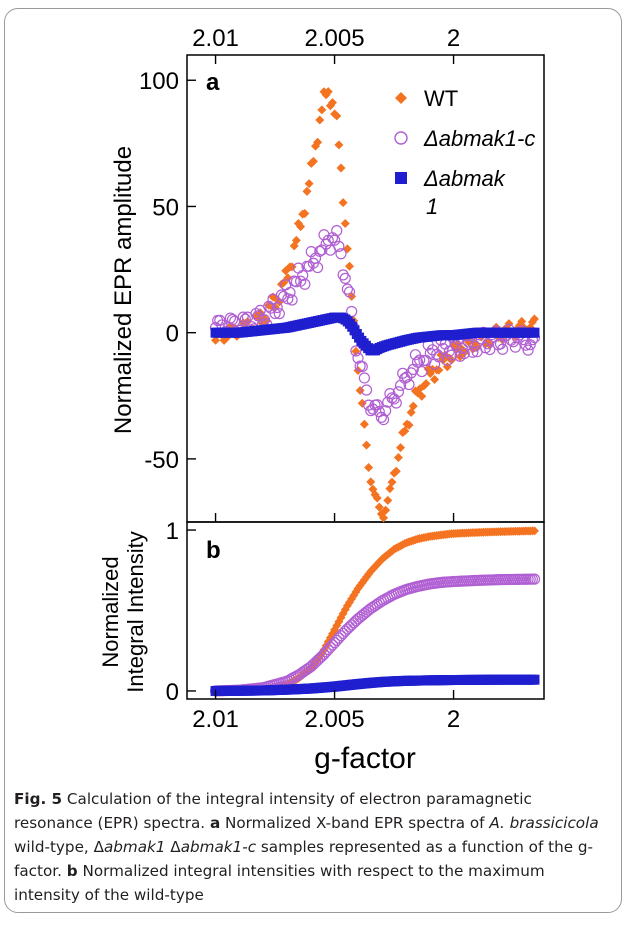 The height and width of the screenshot is (925, 629). Describe the element at coordinates (544, 823) in the screenshot. I see `caption-species: A. brassicicola` at that location.